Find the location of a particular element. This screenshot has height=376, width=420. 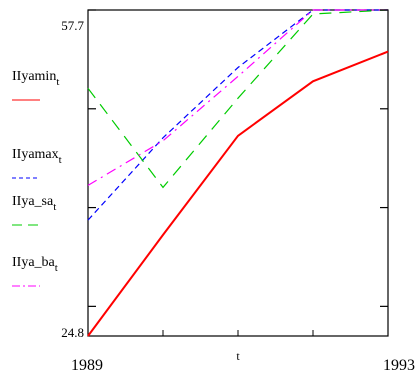

y-tick-label-bottom: 24.8 is located at coordinates (72, 332).